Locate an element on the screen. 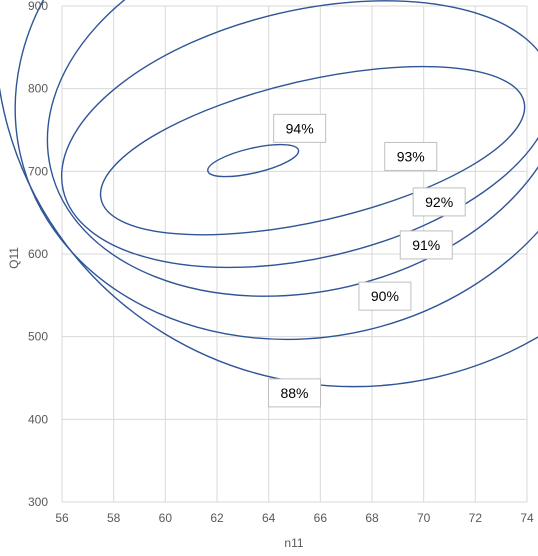  y-tick-label: 600 is located at coordinates (38, 254).